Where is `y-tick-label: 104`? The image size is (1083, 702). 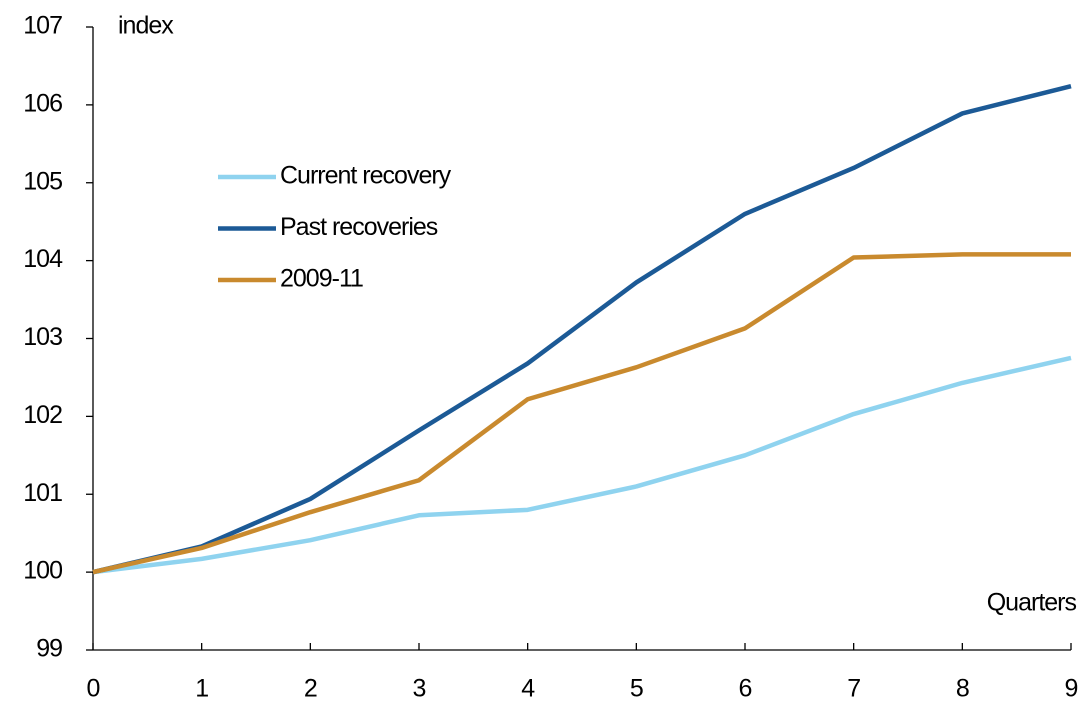
y-tick-label: 104 is located at coordinates (43, 259).